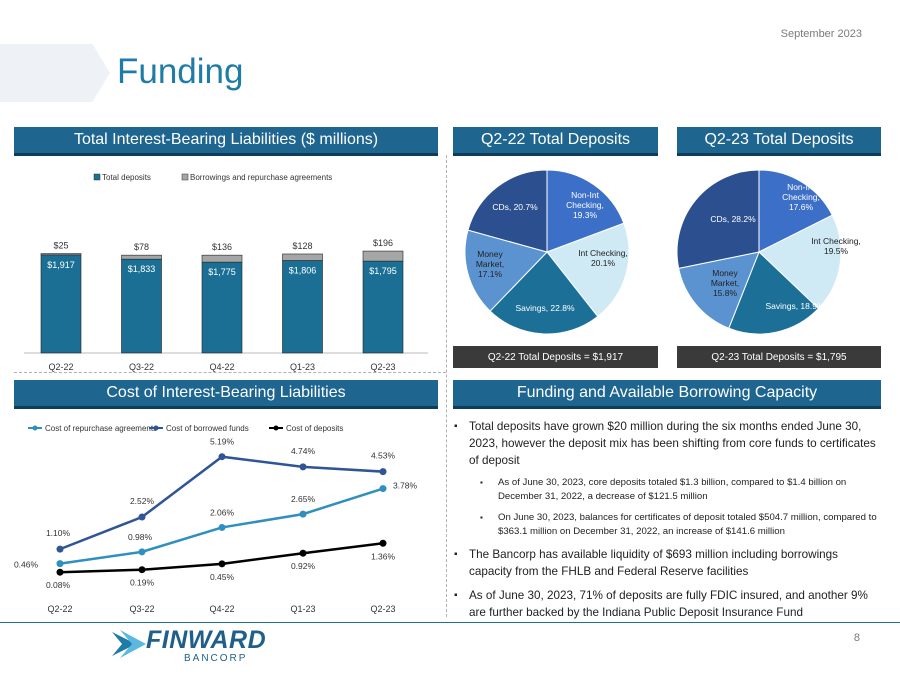 The width and height of the screenshot is (900, 684). Describe the element at coordinates (207, 428) in the screenshot. I see `legend-label-1: Cost of borrowed funds` at that location.